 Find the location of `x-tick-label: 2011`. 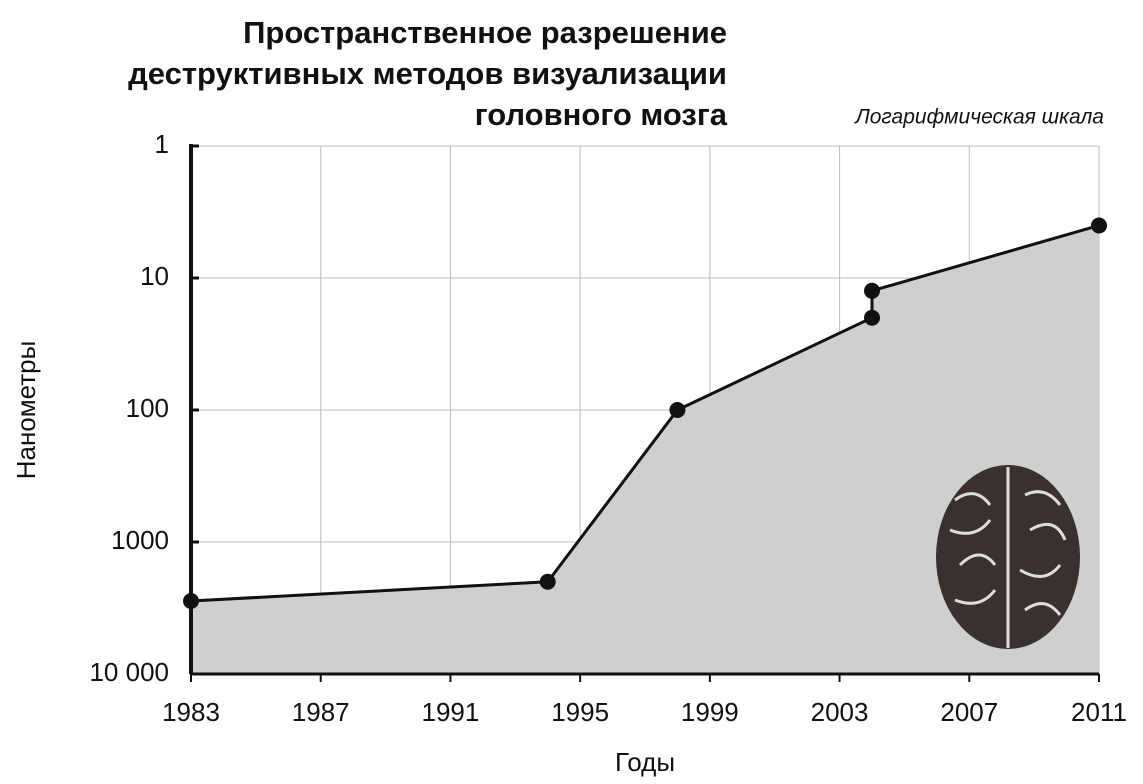

x-tick-label: 2011 is located at coordinates (1099, 712).